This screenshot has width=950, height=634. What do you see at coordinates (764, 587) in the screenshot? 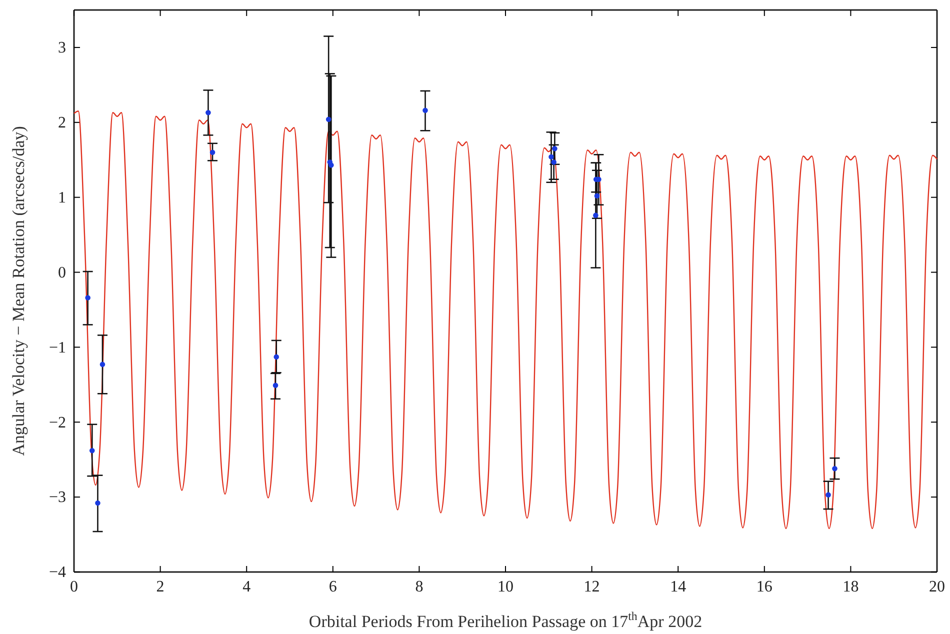
I see `x-tick-label: 16` at bounding box center [764, 587].